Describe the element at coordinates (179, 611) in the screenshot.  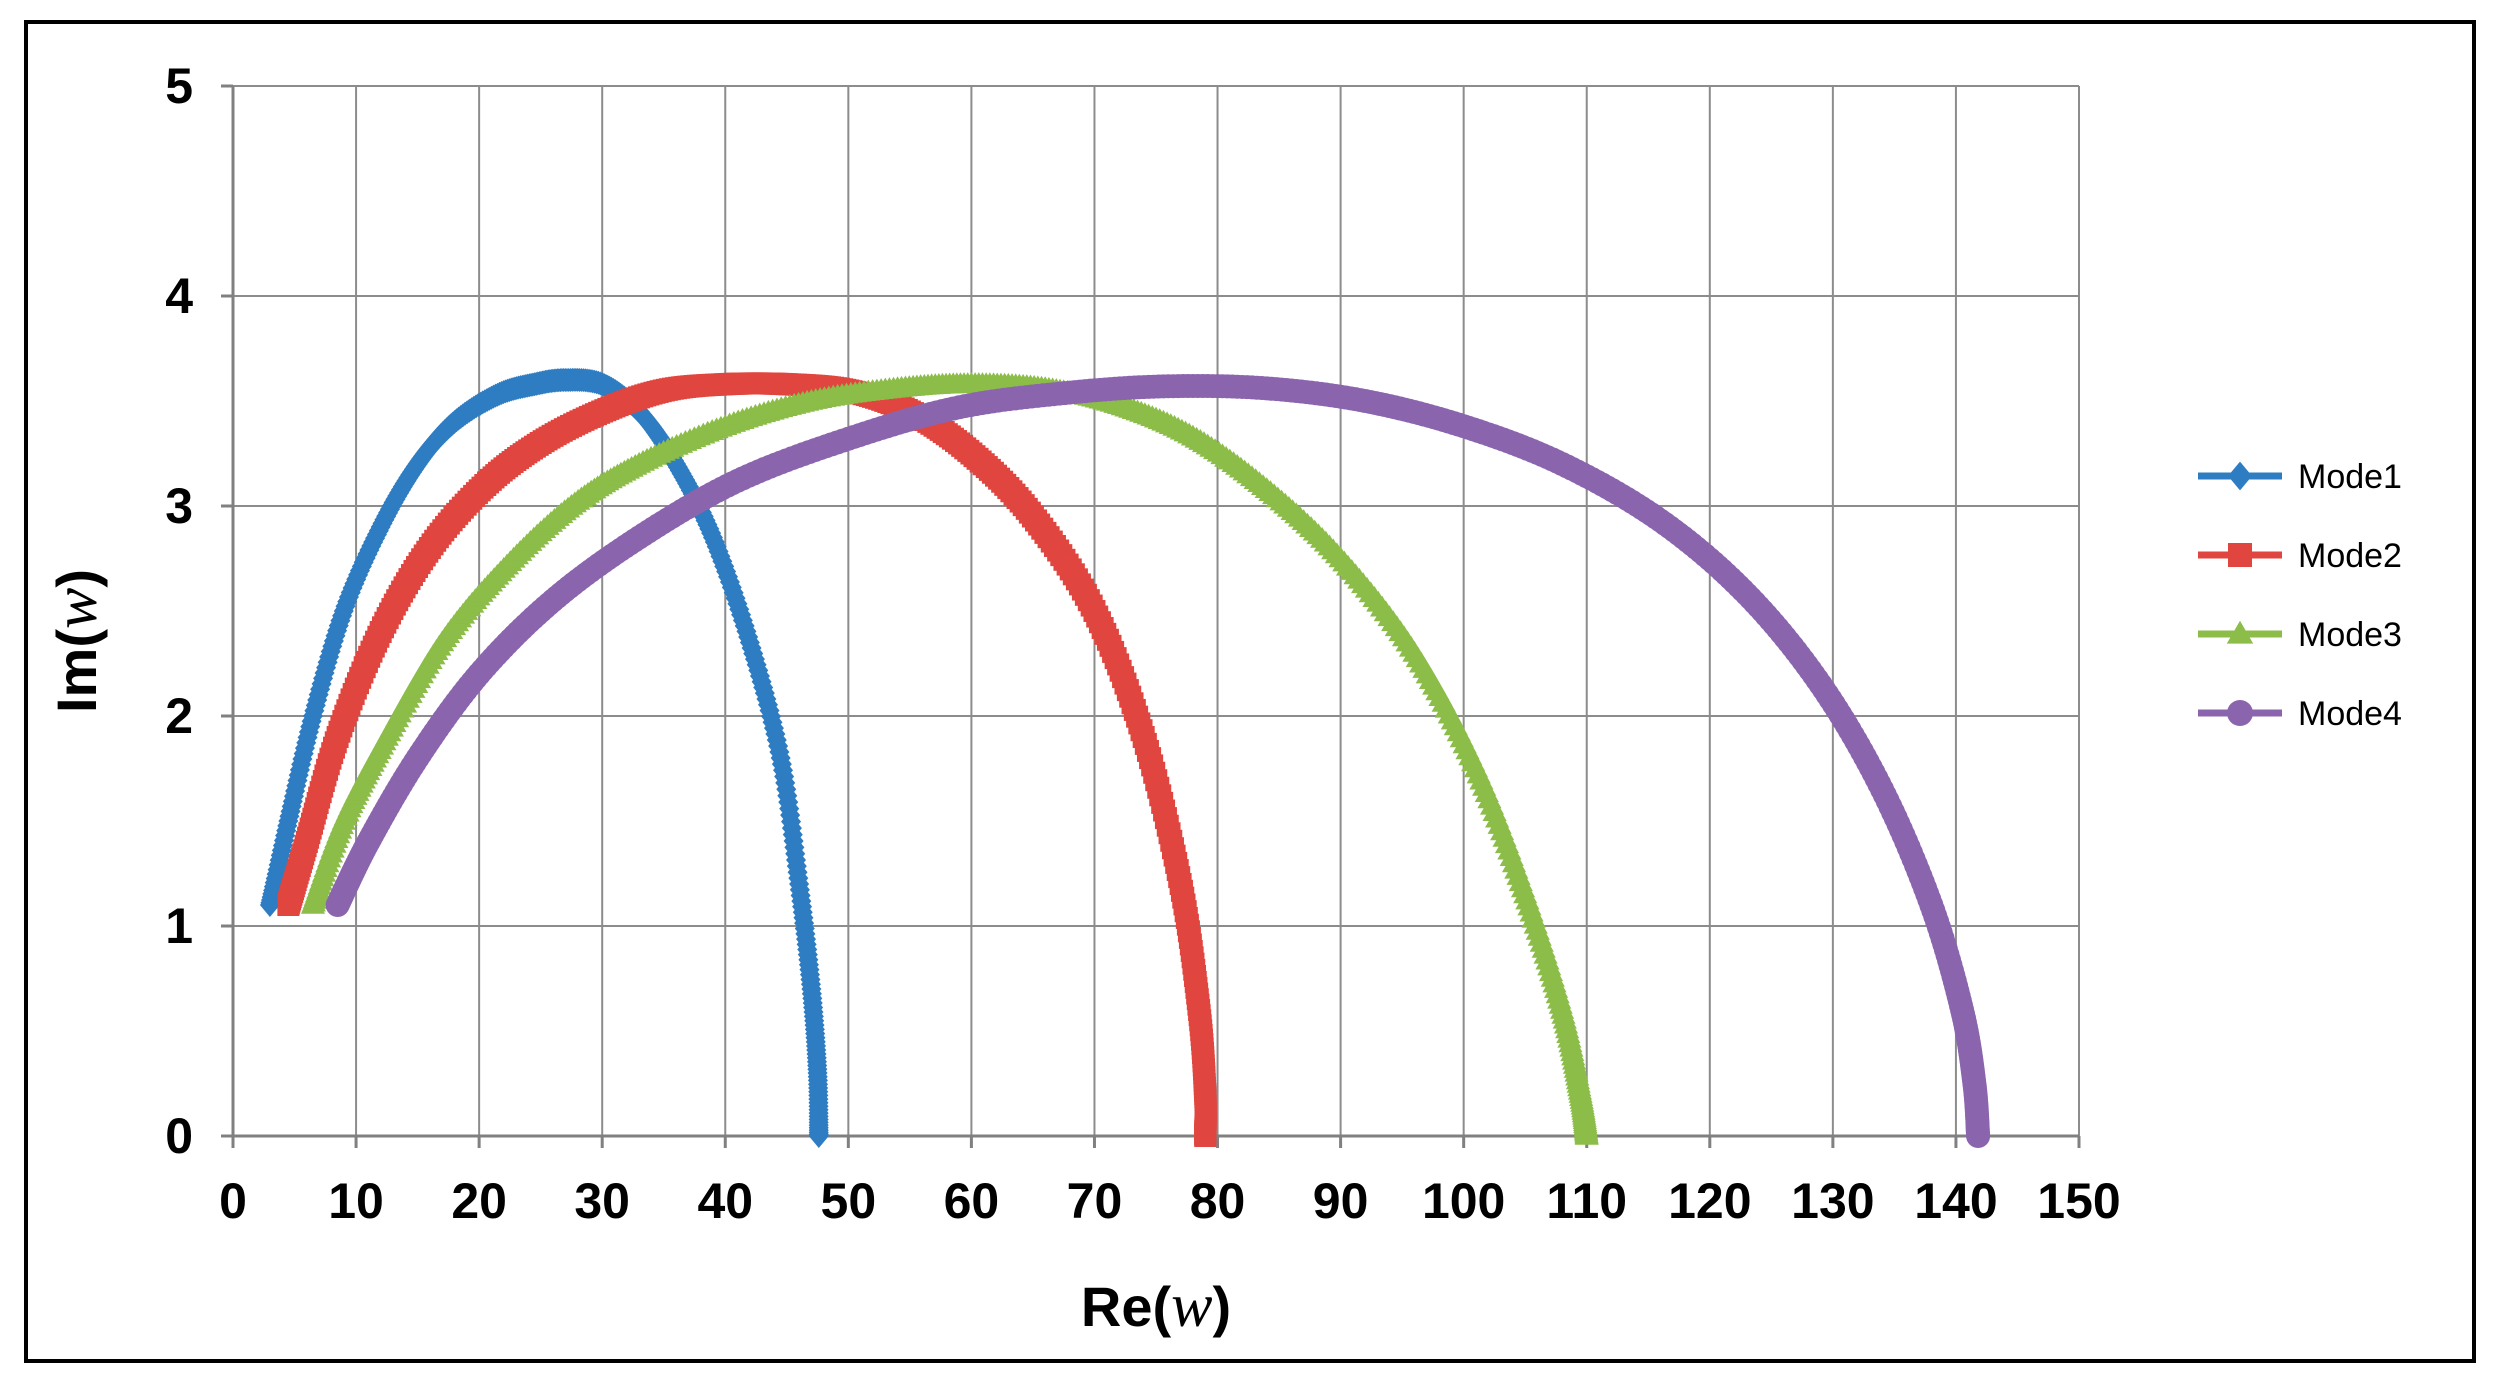
I see `y-tick-labels: 0 1 2 3 4 5` at that location.